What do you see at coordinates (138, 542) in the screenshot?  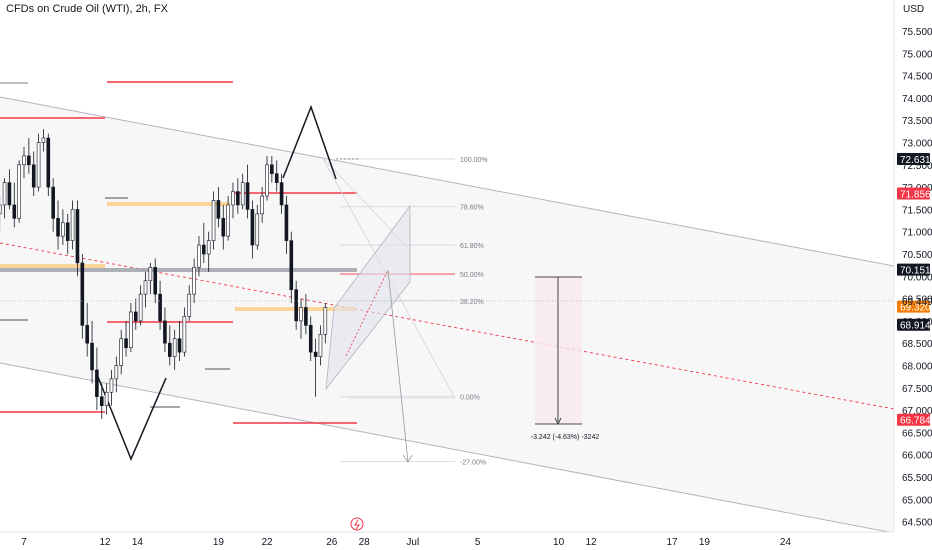 I see `x-tick-3: 14` at bounding box center [138, 542].